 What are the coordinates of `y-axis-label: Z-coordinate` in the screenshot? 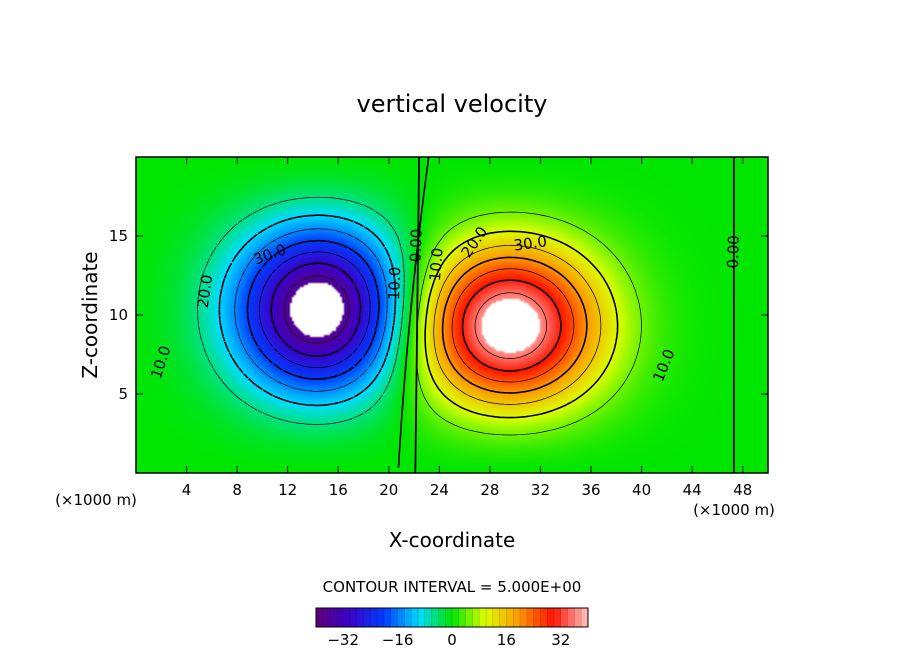 It's located at (90, 314).